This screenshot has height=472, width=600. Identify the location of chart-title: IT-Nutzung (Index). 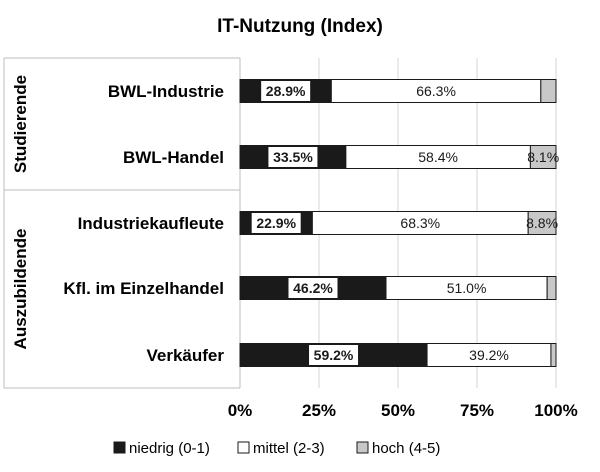
(300, 26).